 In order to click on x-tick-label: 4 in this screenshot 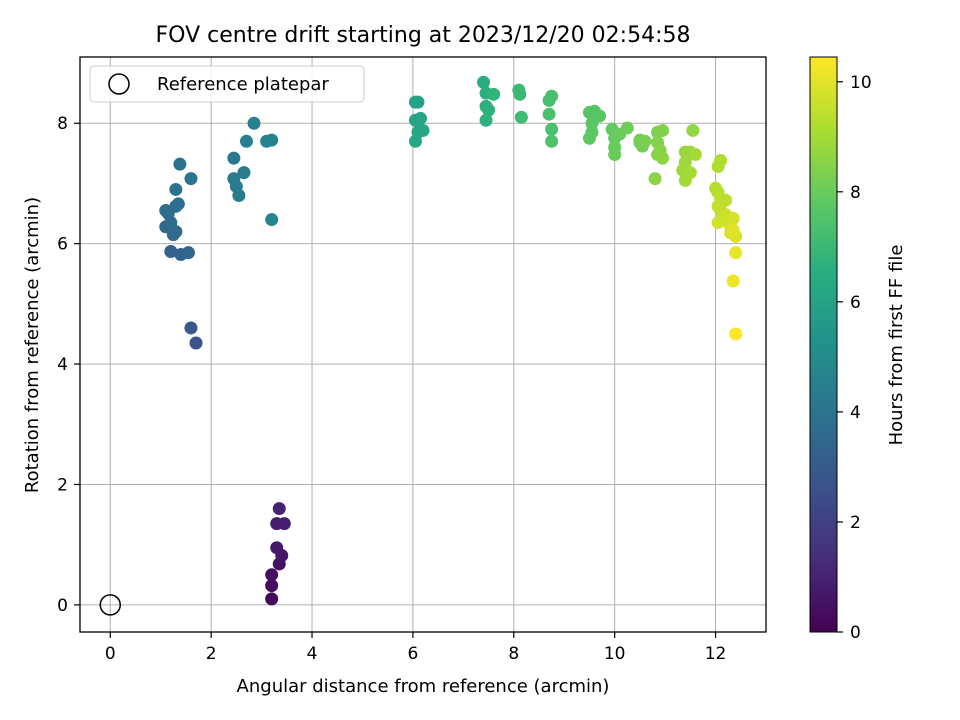, I will do `click(312, 654)`.